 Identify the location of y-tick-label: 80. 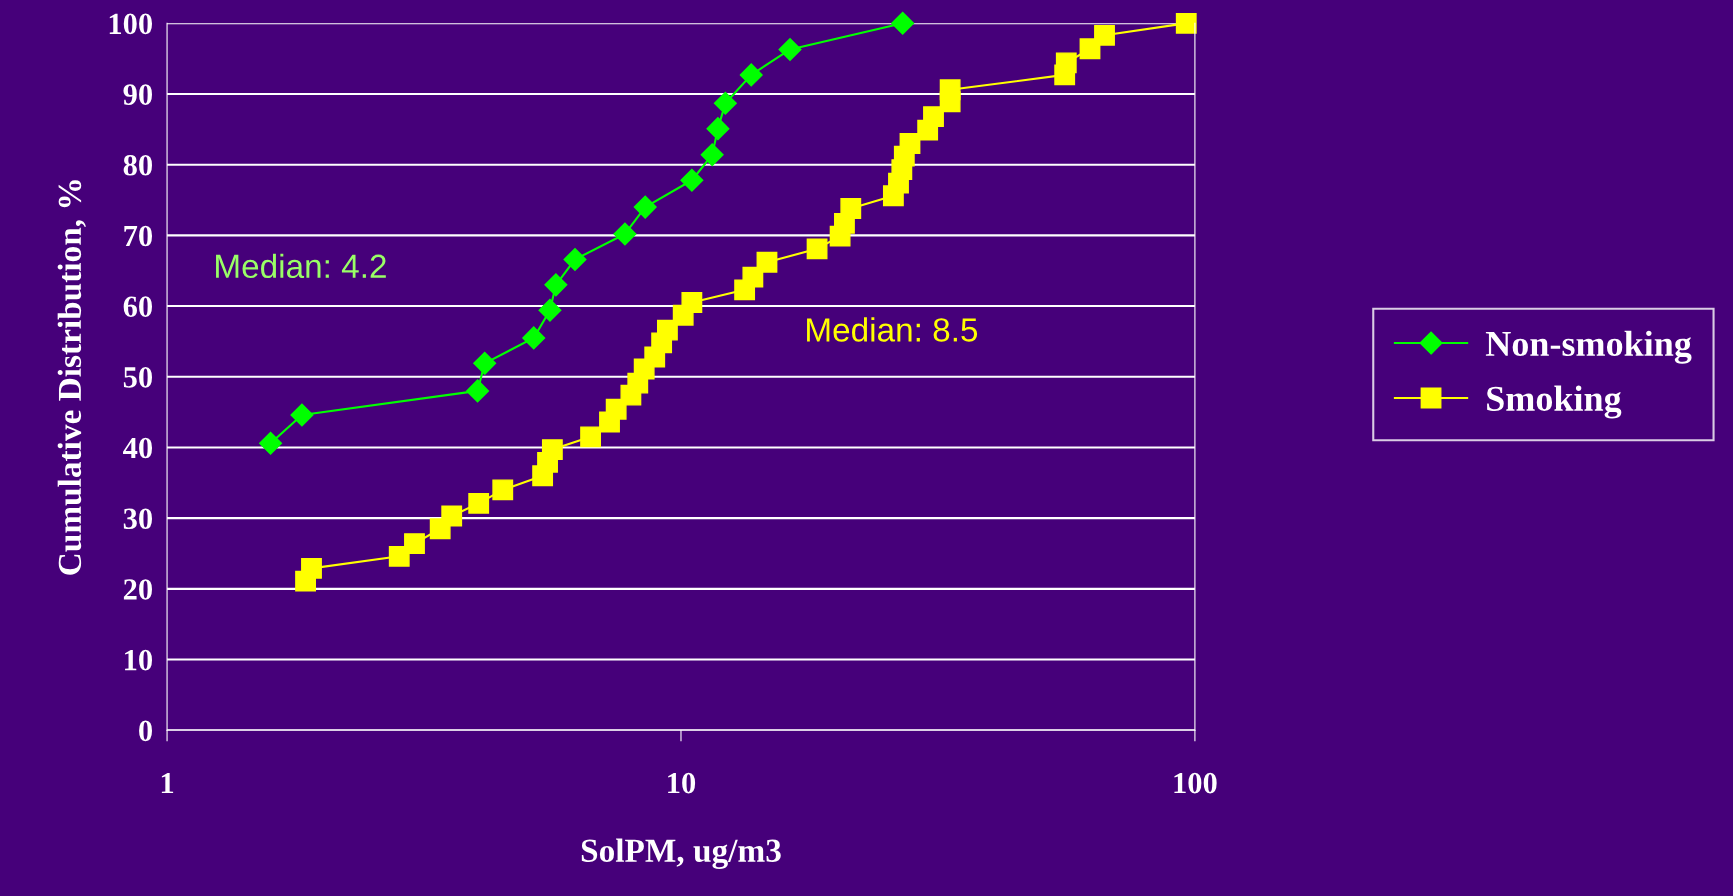
(138, 165).